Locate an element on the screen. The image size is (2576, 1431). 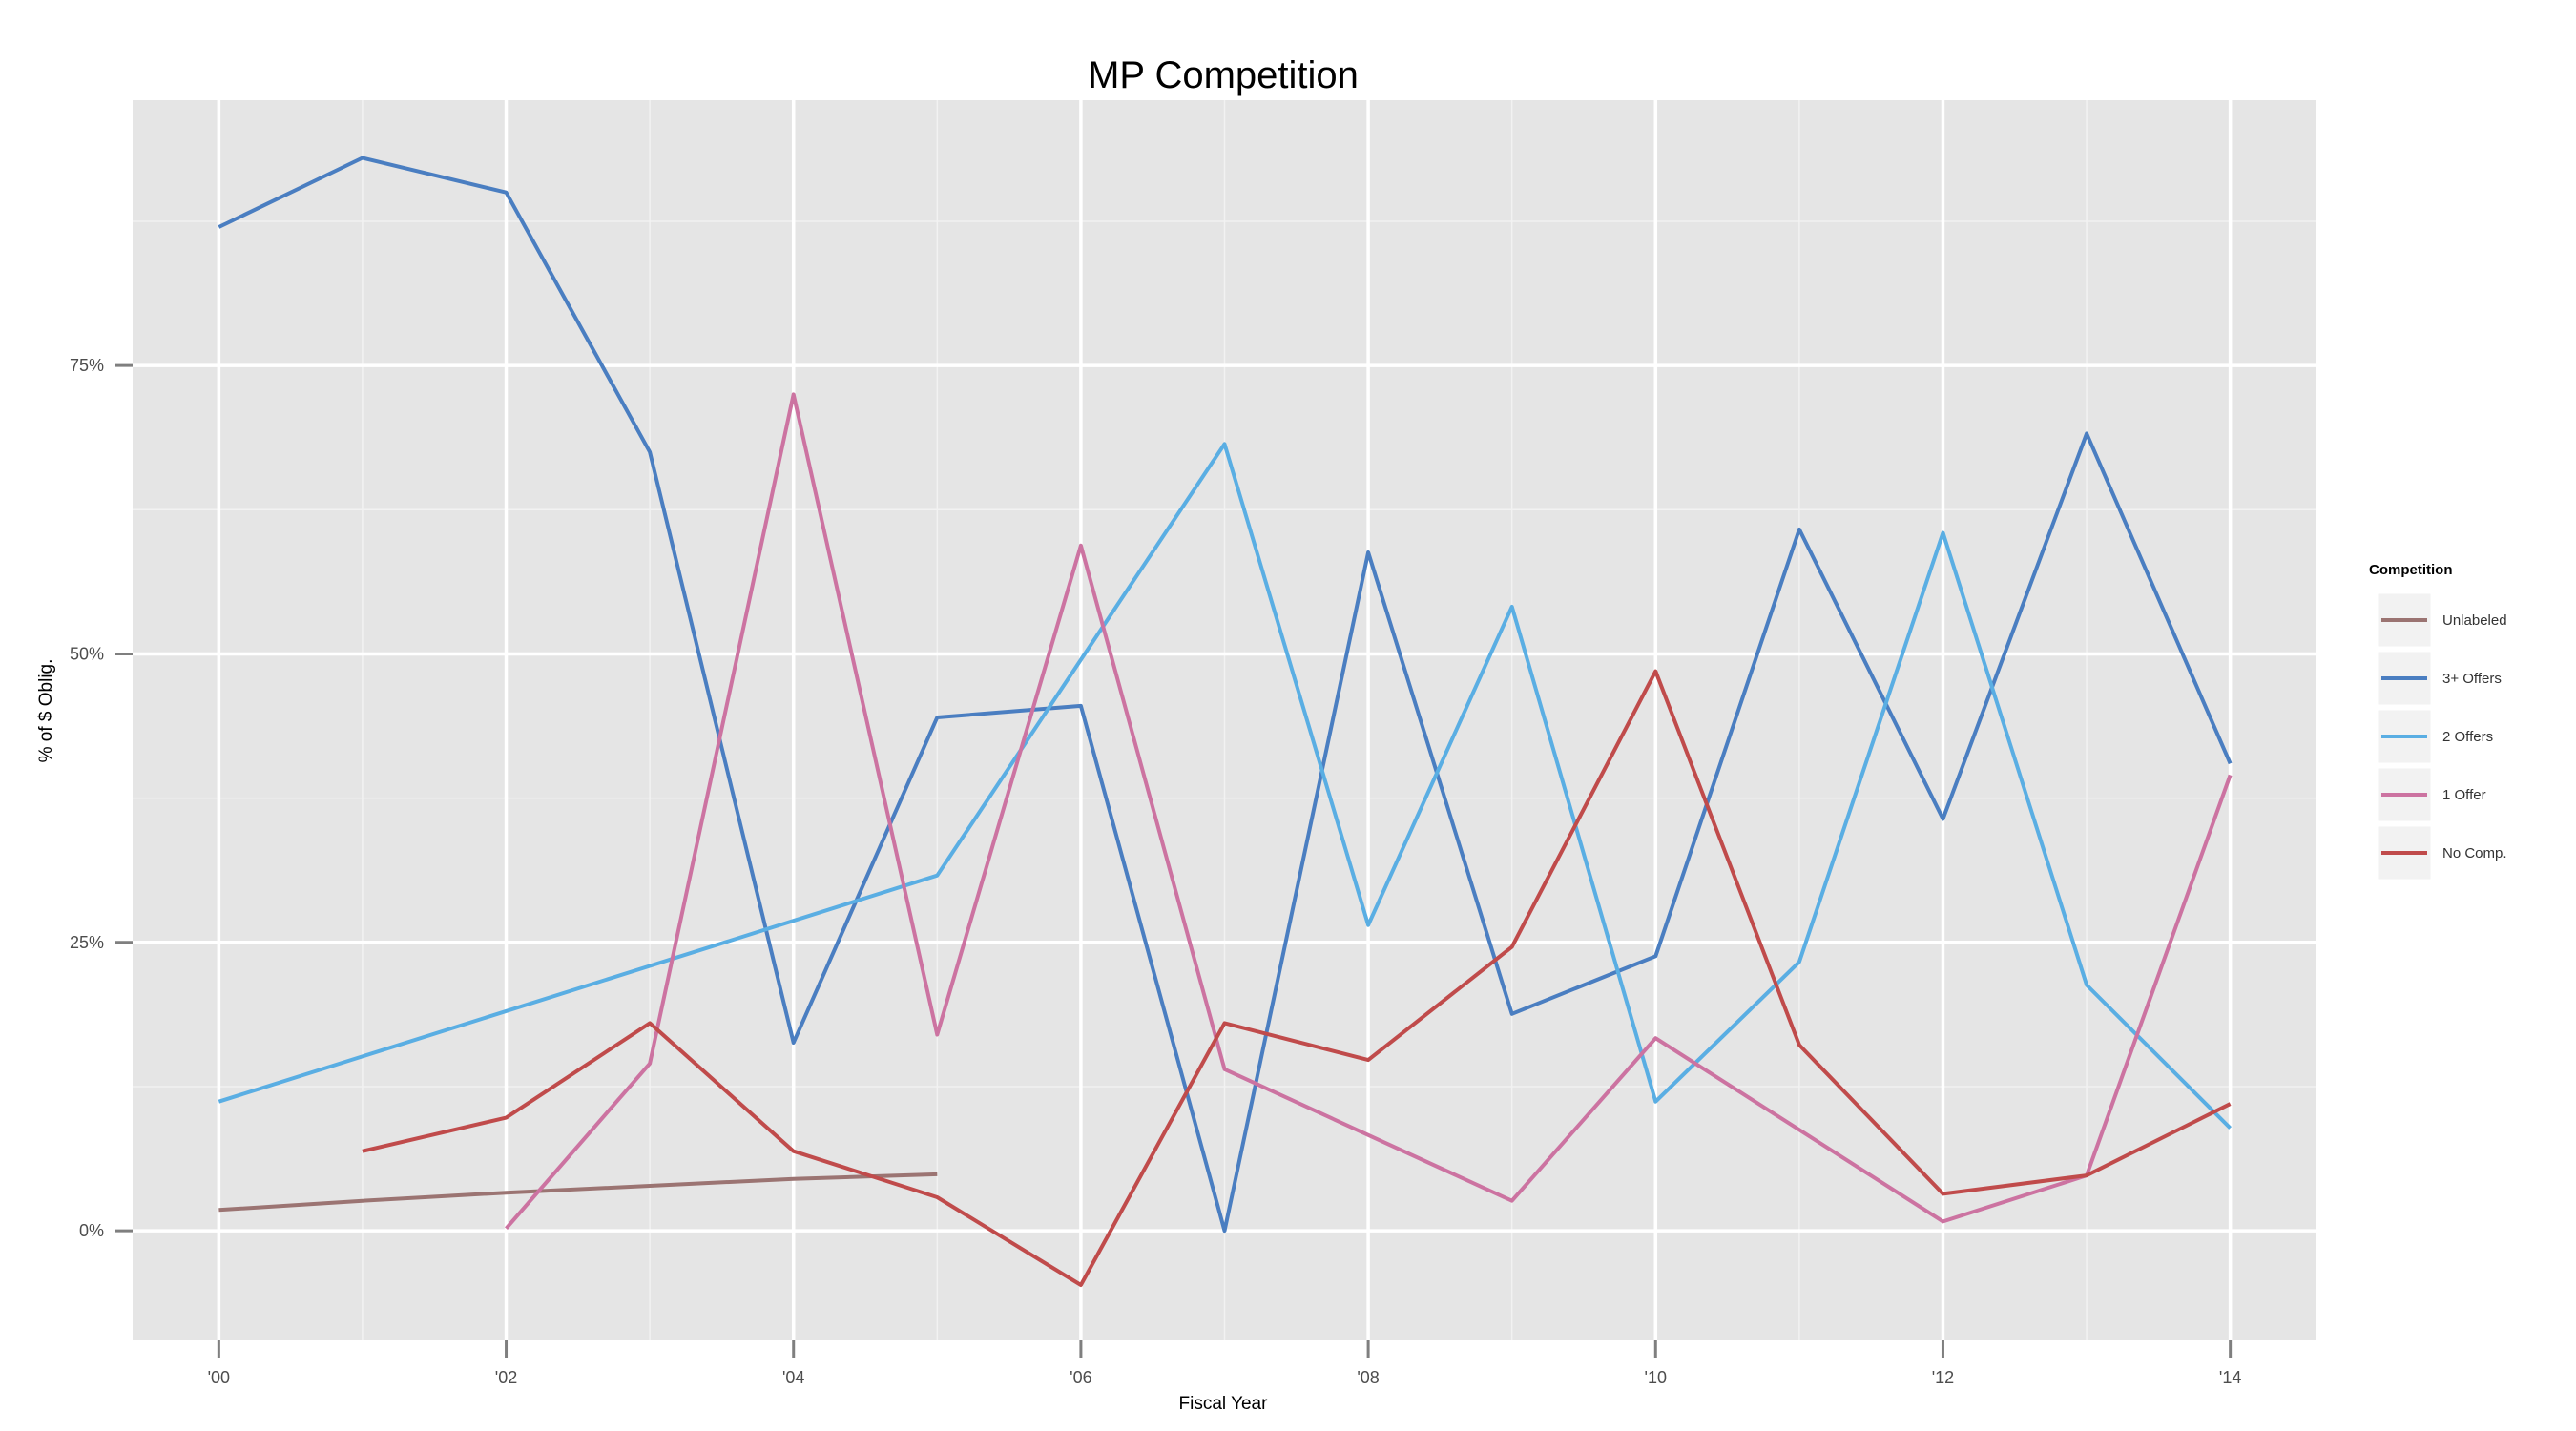
y-tick-label: 25% is located at coordinates (87, 942).